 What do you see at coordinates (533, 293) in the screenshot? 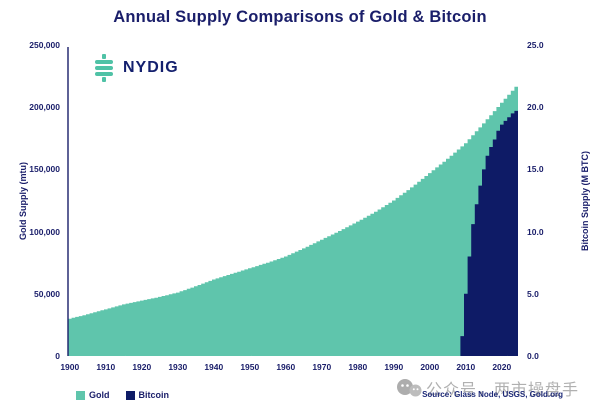
I see `bitcoin-axis-tick-label: 5.0` at bounding box center [533, 293].